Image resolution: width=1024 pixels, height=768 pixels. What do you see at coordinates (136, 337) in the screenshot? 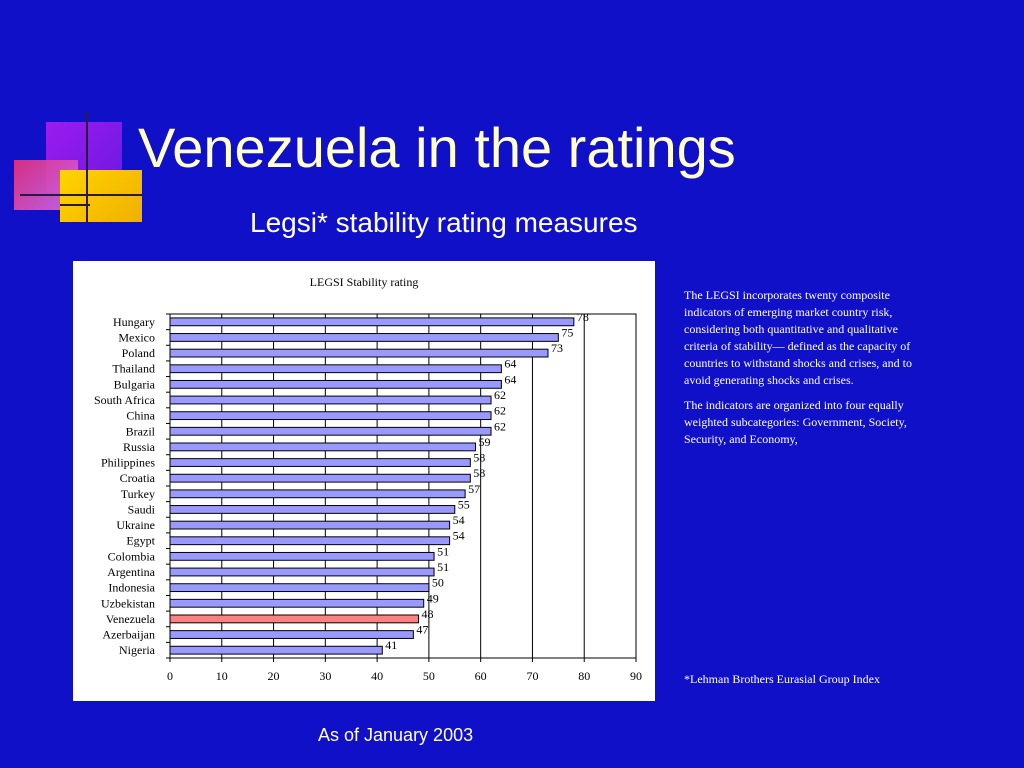
I see `category-label: Mexico` at bounding box center [136, 337].